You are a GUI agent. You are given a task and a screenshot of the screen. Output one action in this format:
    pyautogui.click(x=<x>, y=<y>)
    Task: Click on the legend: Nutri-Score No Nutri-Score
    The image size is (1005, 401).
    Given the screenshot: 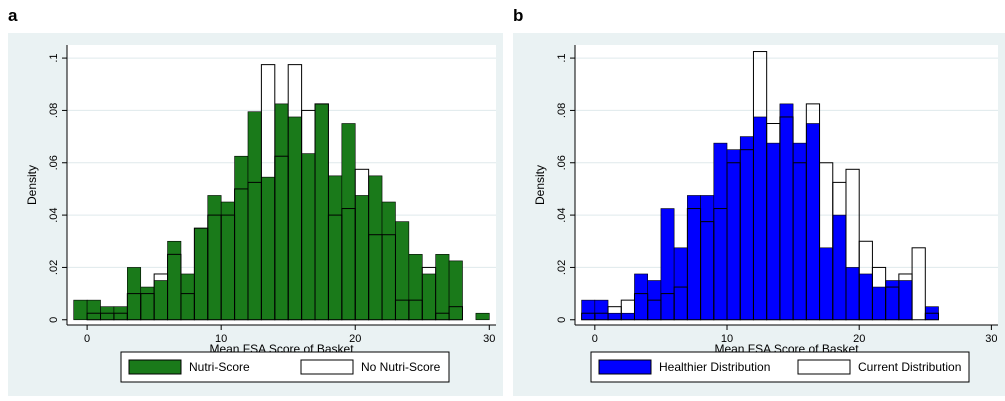 What is the action you would take?
    pyautogui.click(x=285, y=367)
    